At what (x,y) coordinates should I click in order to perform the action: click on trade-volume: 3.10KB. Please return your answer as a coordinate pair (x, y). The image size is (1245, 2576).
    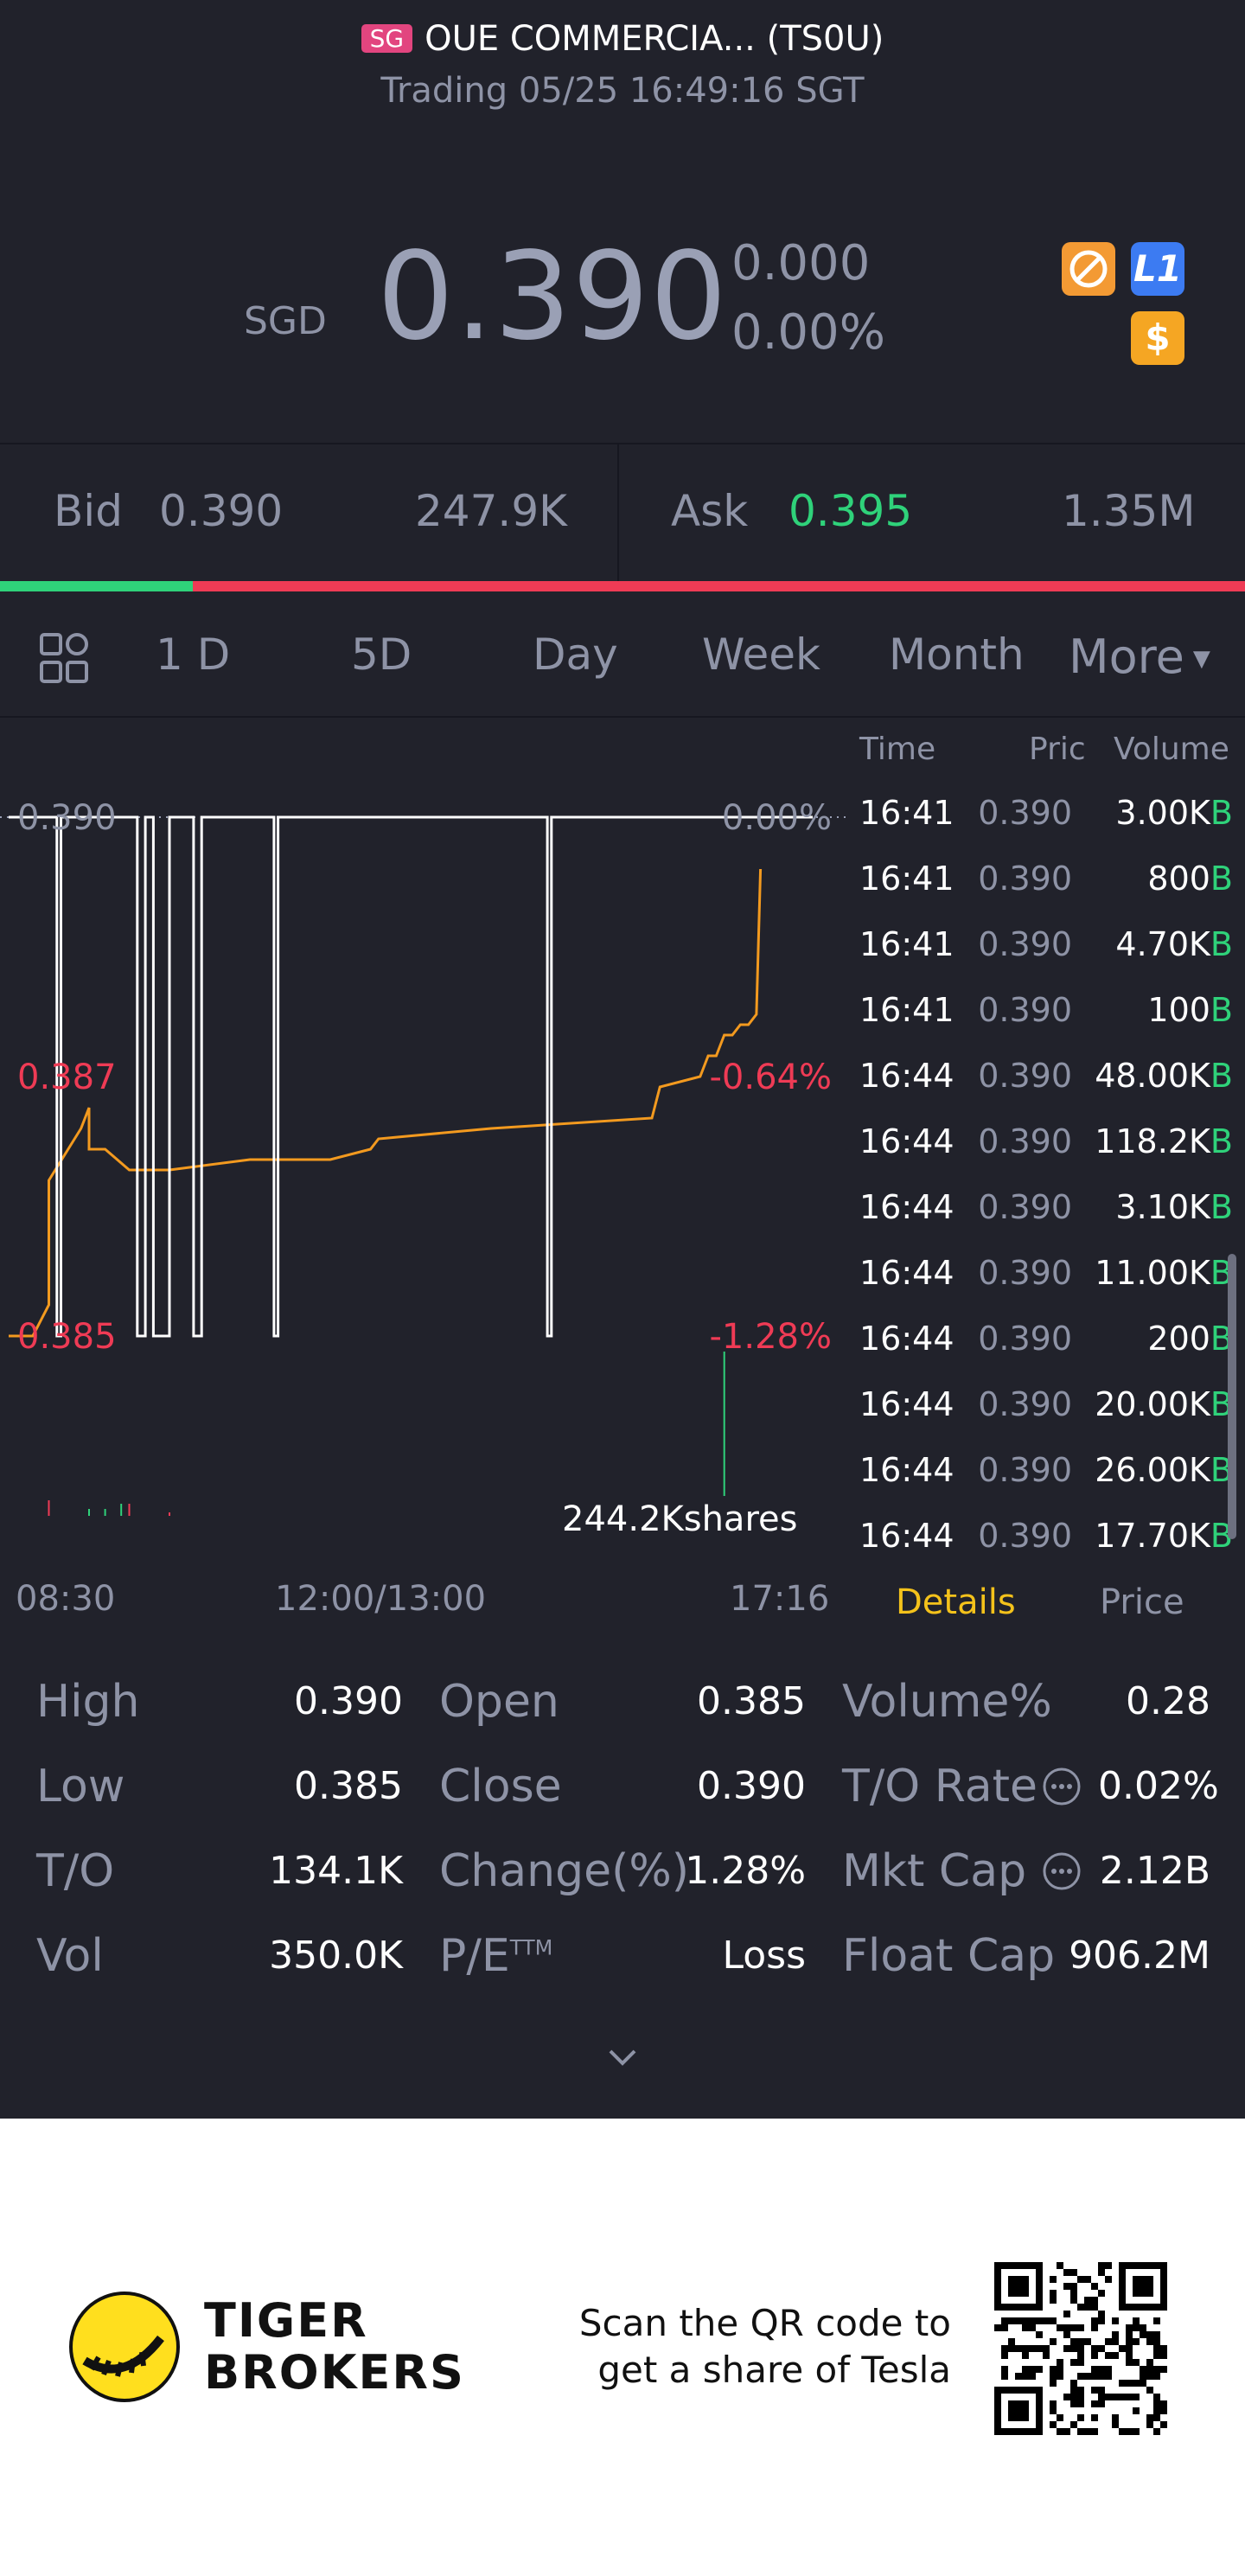
    Looking at the image, I should click on (1161, 1207).